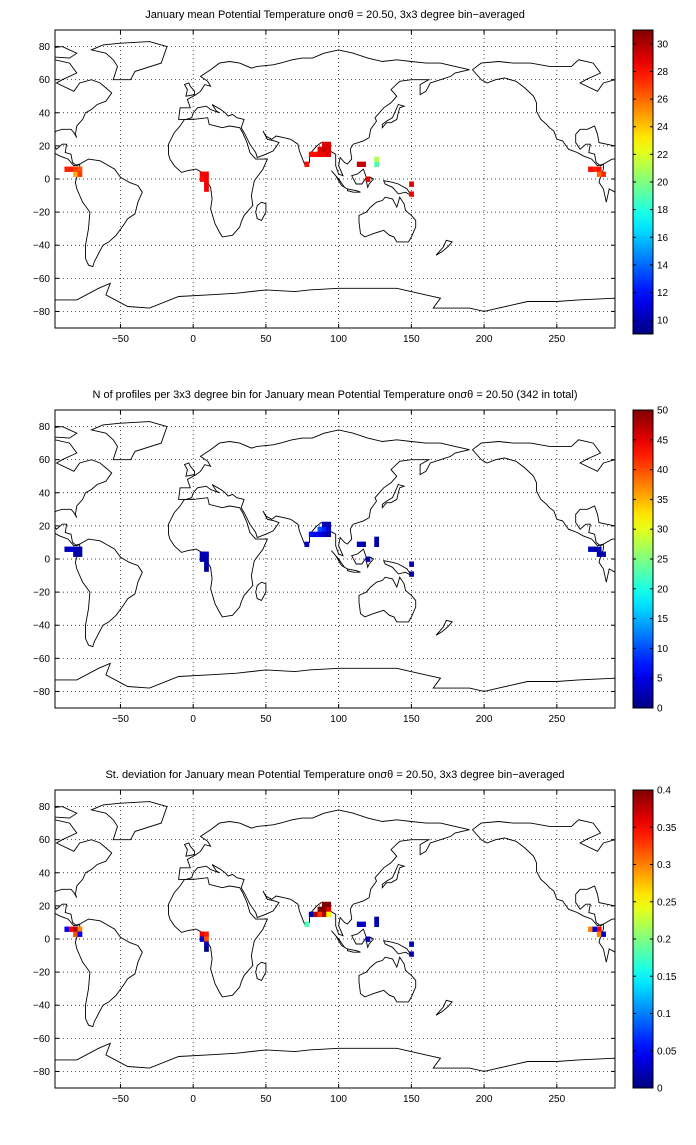  I want to click on colorbar: 0 5 10 15 20 25 30 35 40 45 50, so click(650, 560).